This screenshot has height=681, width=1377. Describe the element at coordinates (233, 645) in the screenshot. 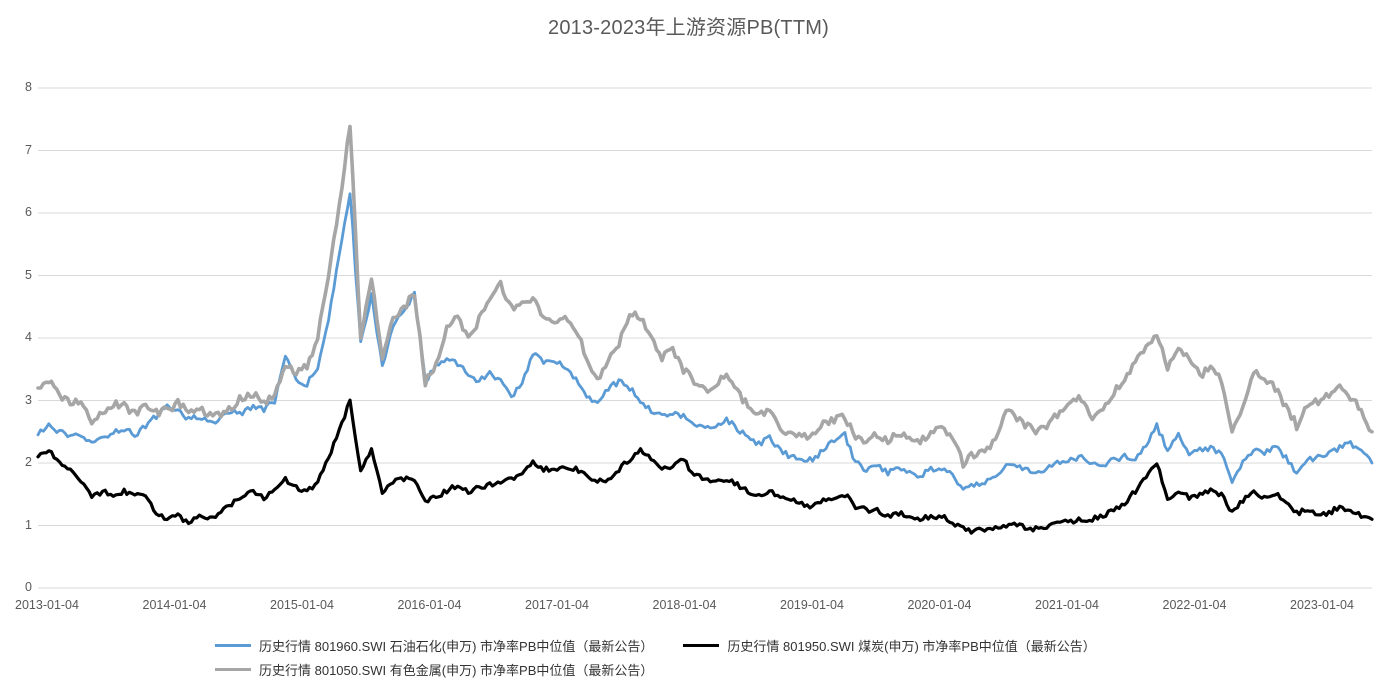

I see `legend-line-sample-petroleum` at that location.